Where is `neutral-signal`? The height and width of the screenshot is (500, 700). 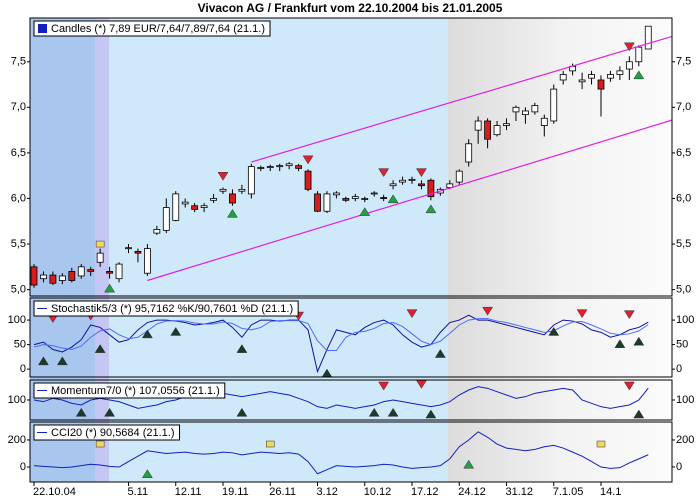
neutral-signal is located at coordinates (100, 444).